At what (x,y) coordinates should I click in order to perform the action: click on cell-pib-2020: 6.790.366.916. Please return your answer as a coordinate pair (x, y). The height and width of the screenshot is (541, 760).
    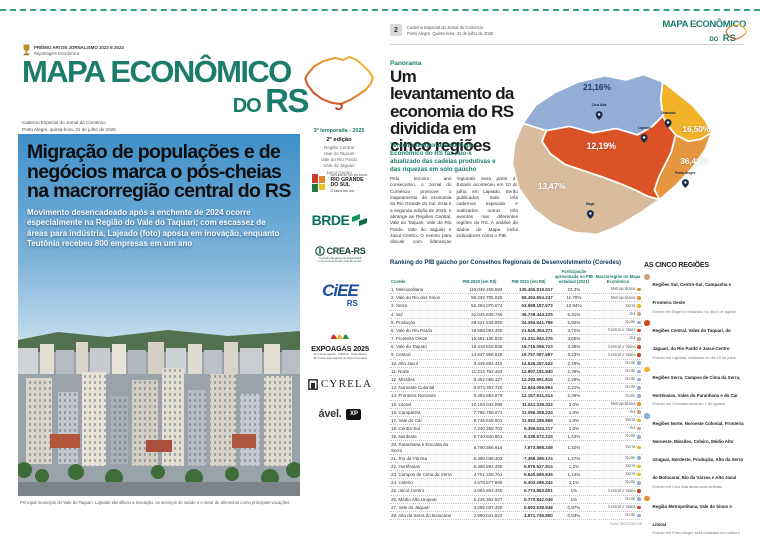
    Looking at the image, I should click on (479, 447).